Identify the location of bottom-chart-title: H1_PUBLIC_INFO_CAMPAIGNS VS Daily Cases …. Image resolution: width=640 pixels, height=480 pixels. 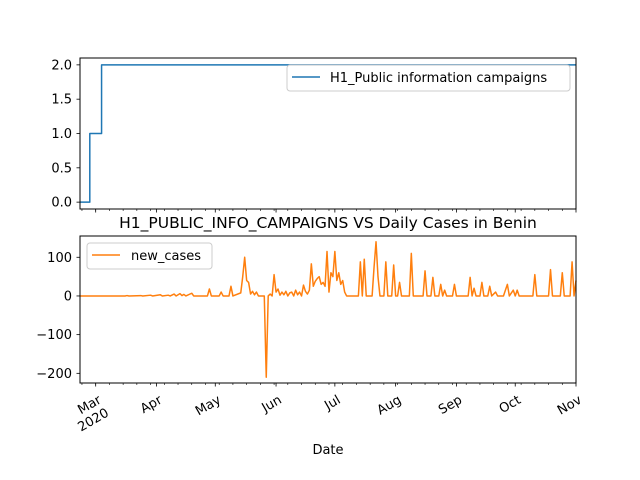
(328, 223).